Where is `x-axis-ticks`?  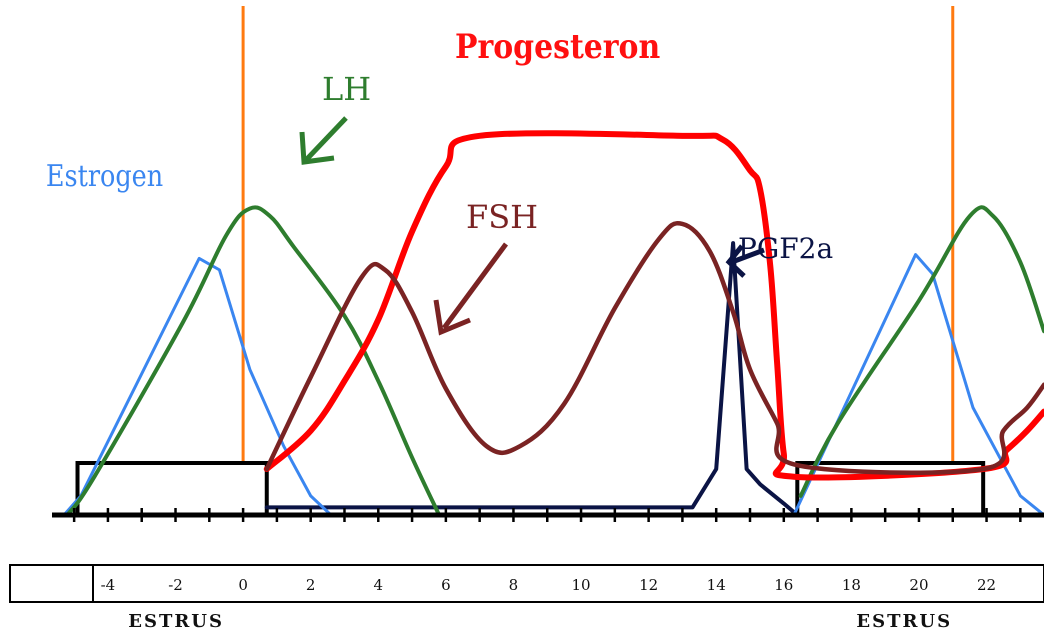 x-axis-ticks is located at coordinates (547, 515).